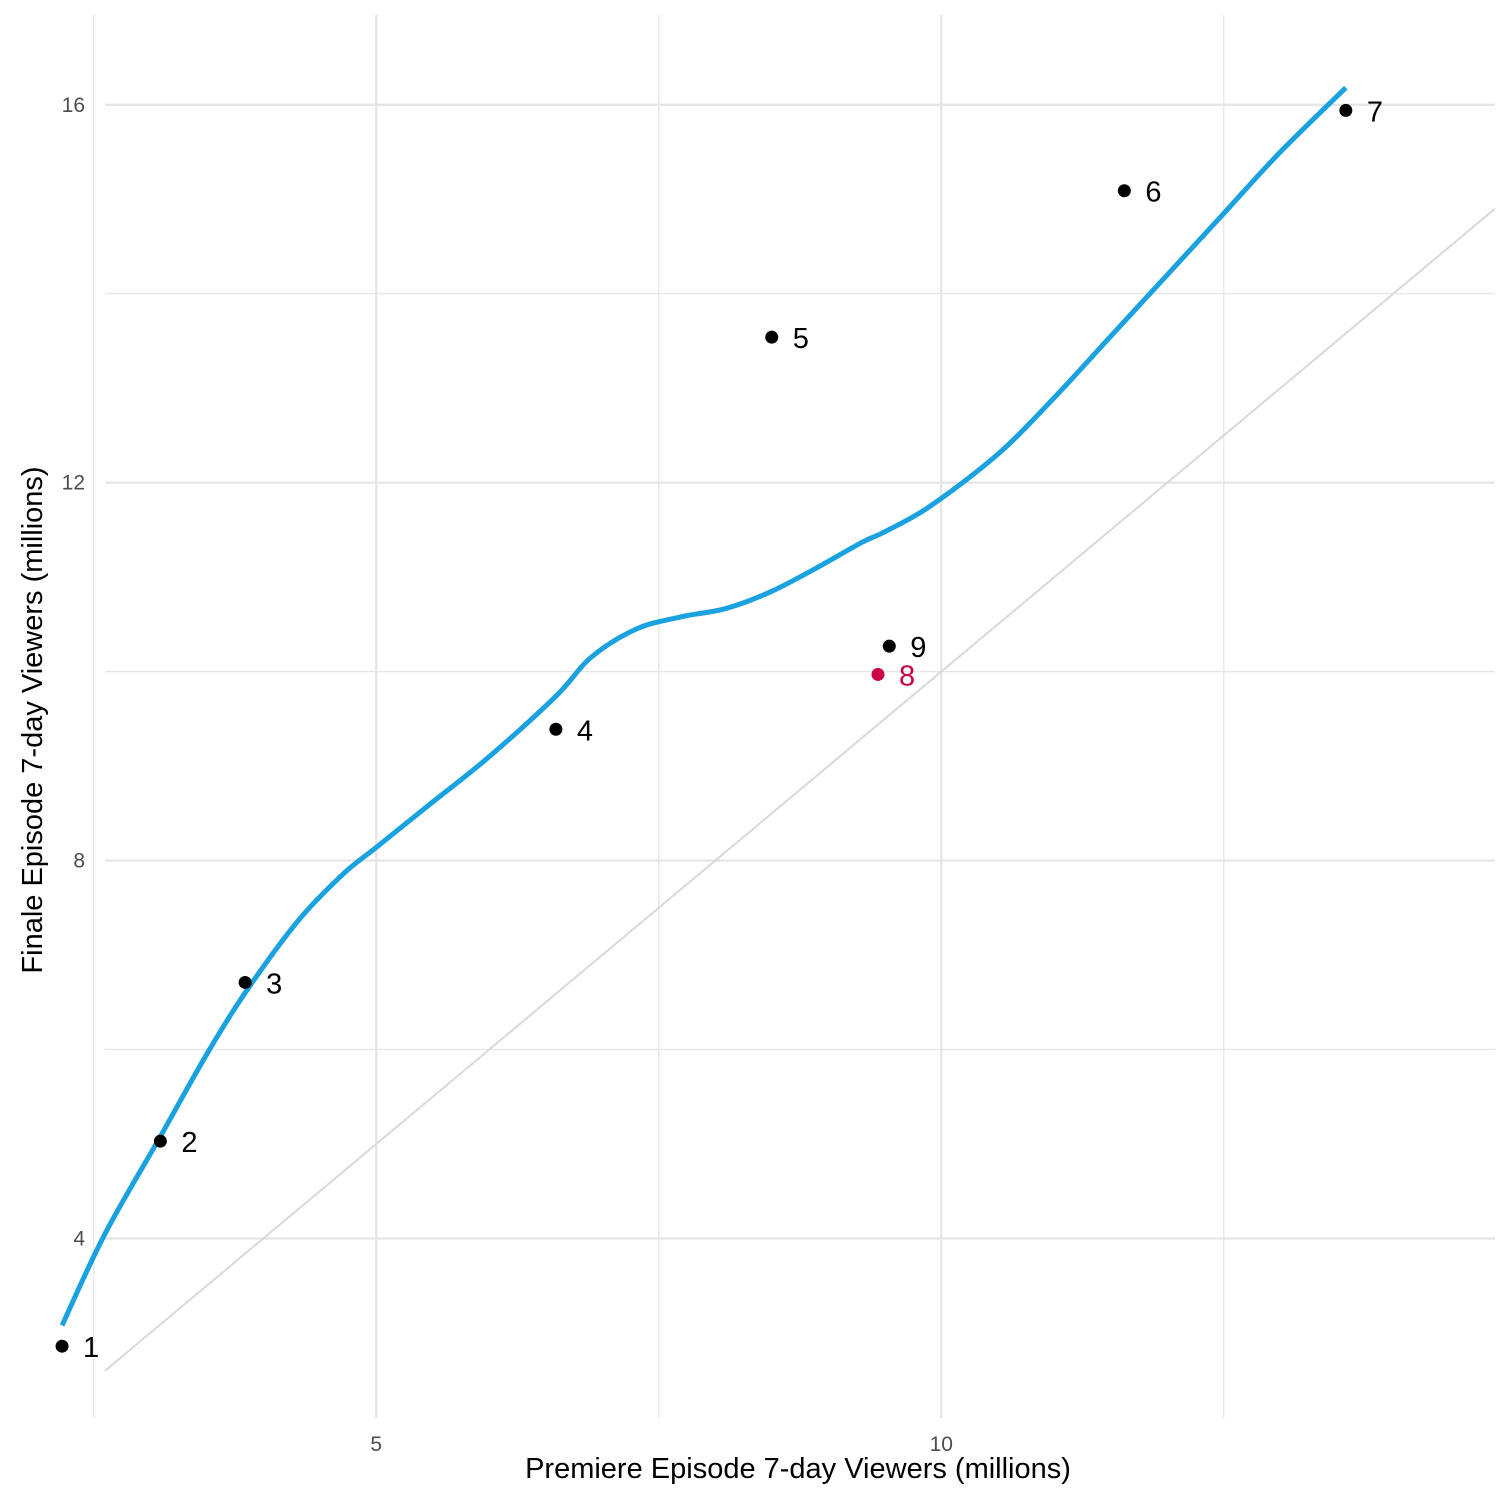 This screenshot has width=1512, height=1512. I want to click on x-tick-label: 10, so click(941, 1444).